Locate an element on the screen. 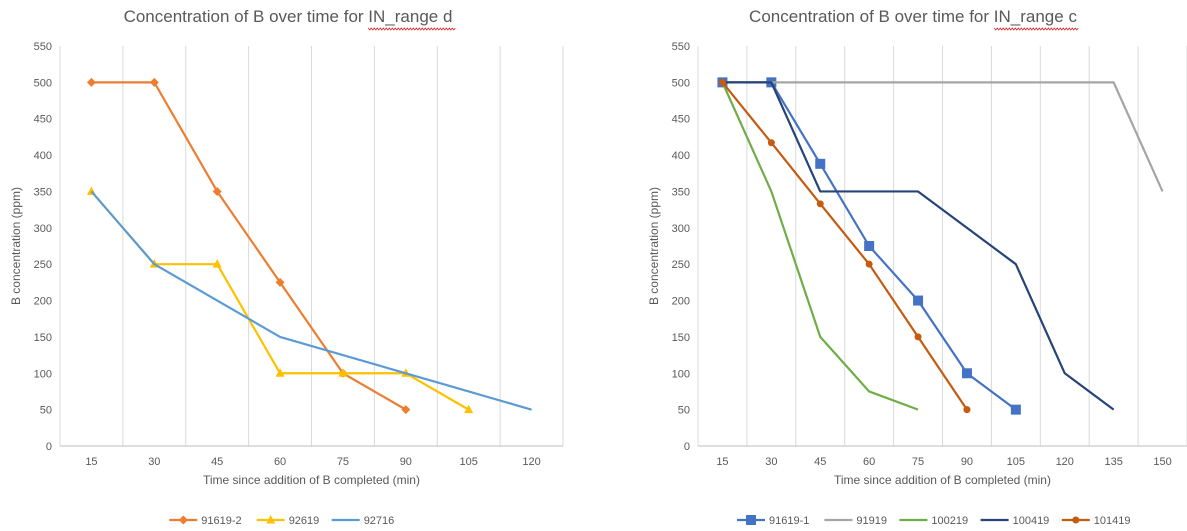  legend-label: 91619-2 is located at coordinates (221, 521).